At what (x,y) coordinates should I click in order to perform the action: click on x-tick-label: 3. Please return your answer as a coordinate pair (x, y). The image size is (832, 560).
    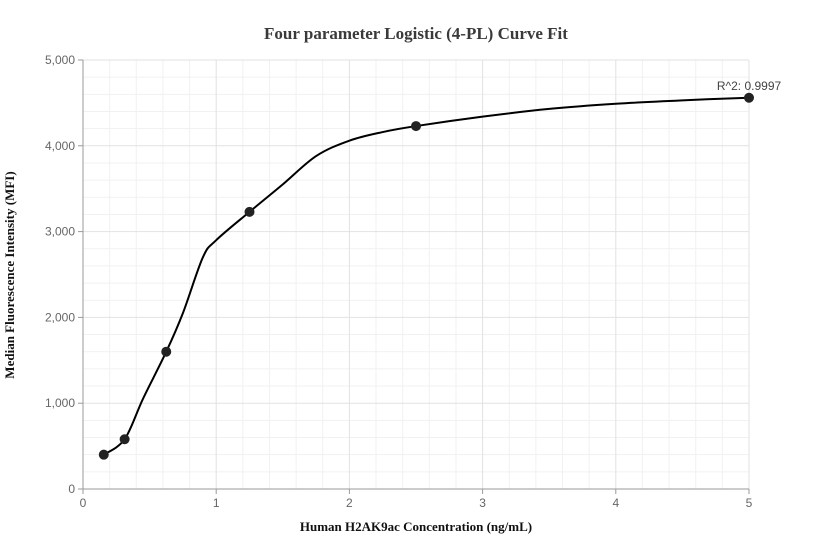
    Looking at the image, I should click on (482, 503).